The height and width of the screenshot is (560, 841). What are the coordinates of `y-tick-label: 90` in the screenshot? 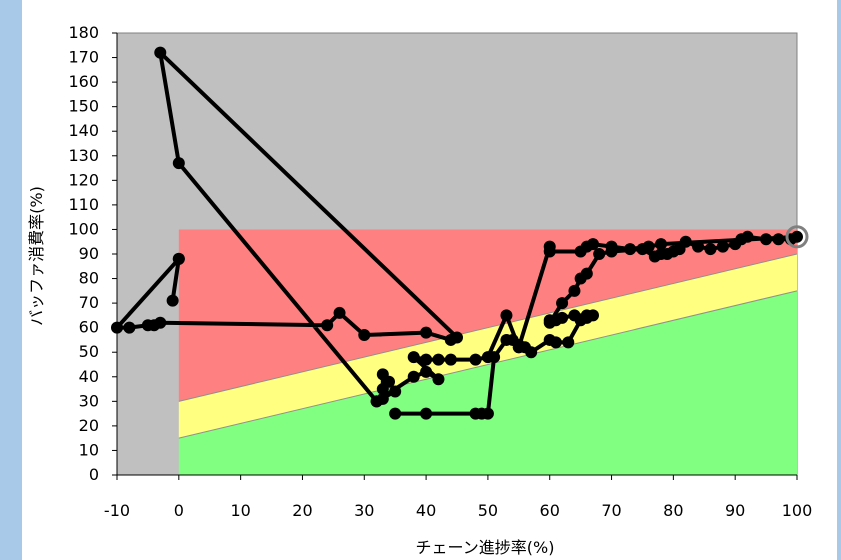 It's located at (89, 253).